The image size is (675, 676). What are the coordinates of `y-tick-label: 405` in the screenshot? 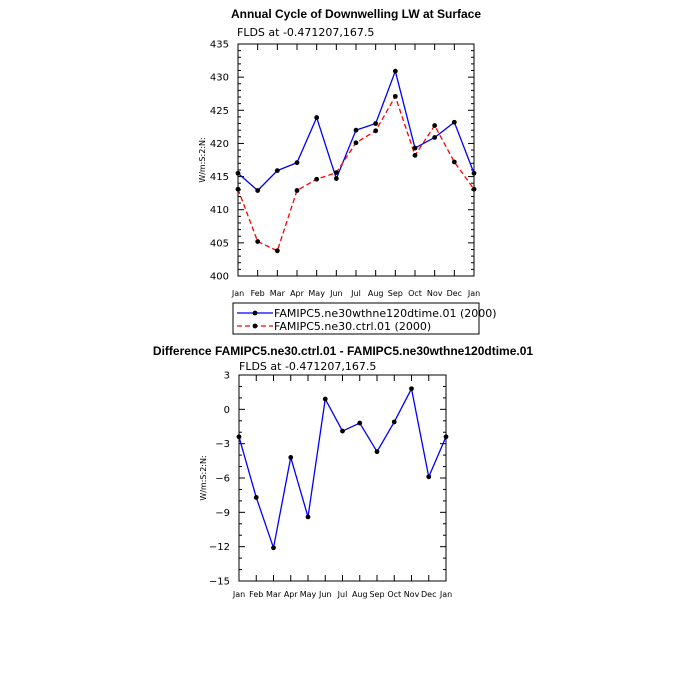 It's located at (219, 243).